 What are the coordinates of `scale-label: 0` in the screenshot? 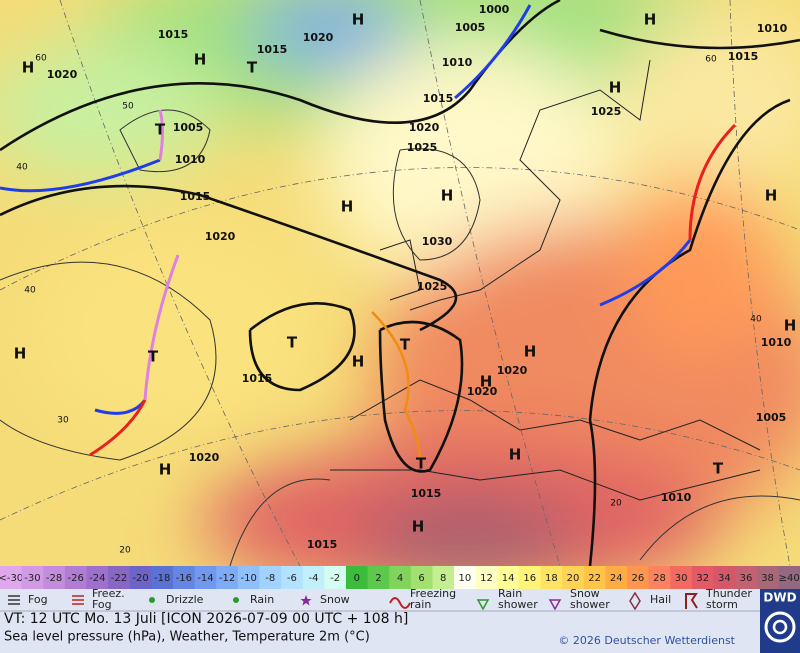 It's located at (357, 578).